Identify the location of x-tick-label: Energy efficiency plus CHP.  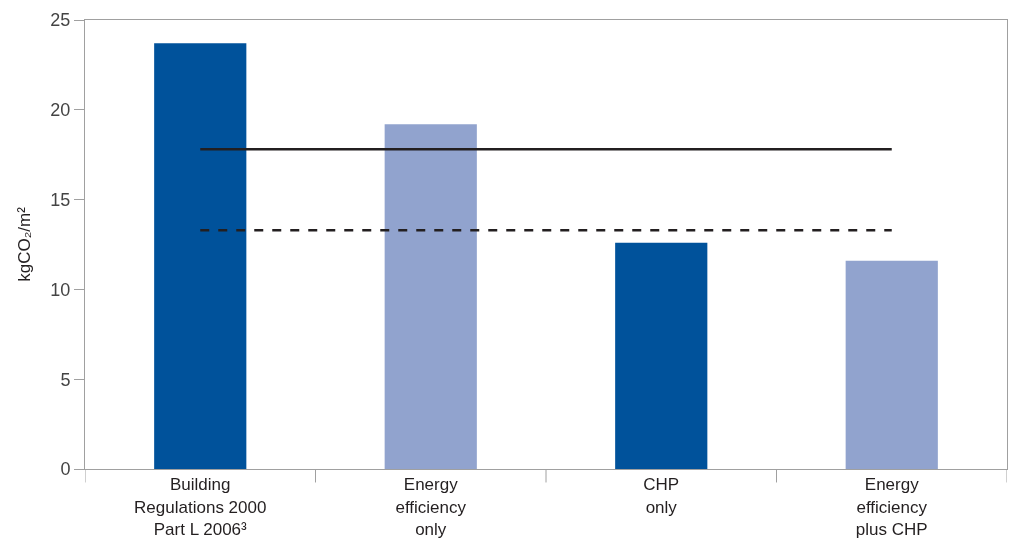
(891, 507).